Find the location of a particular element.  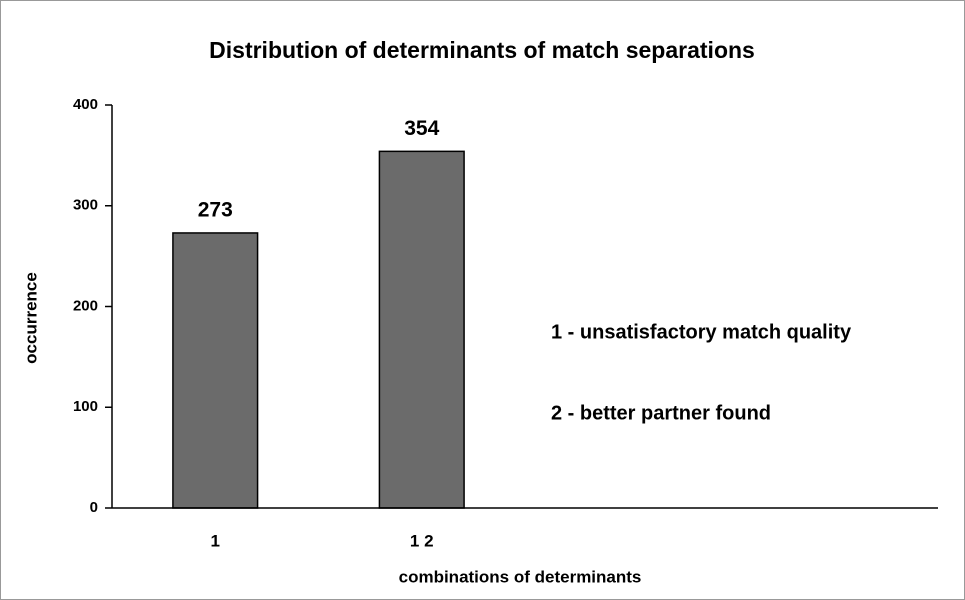

y-axis-label: occurrence is located at coordinates (30, 318).